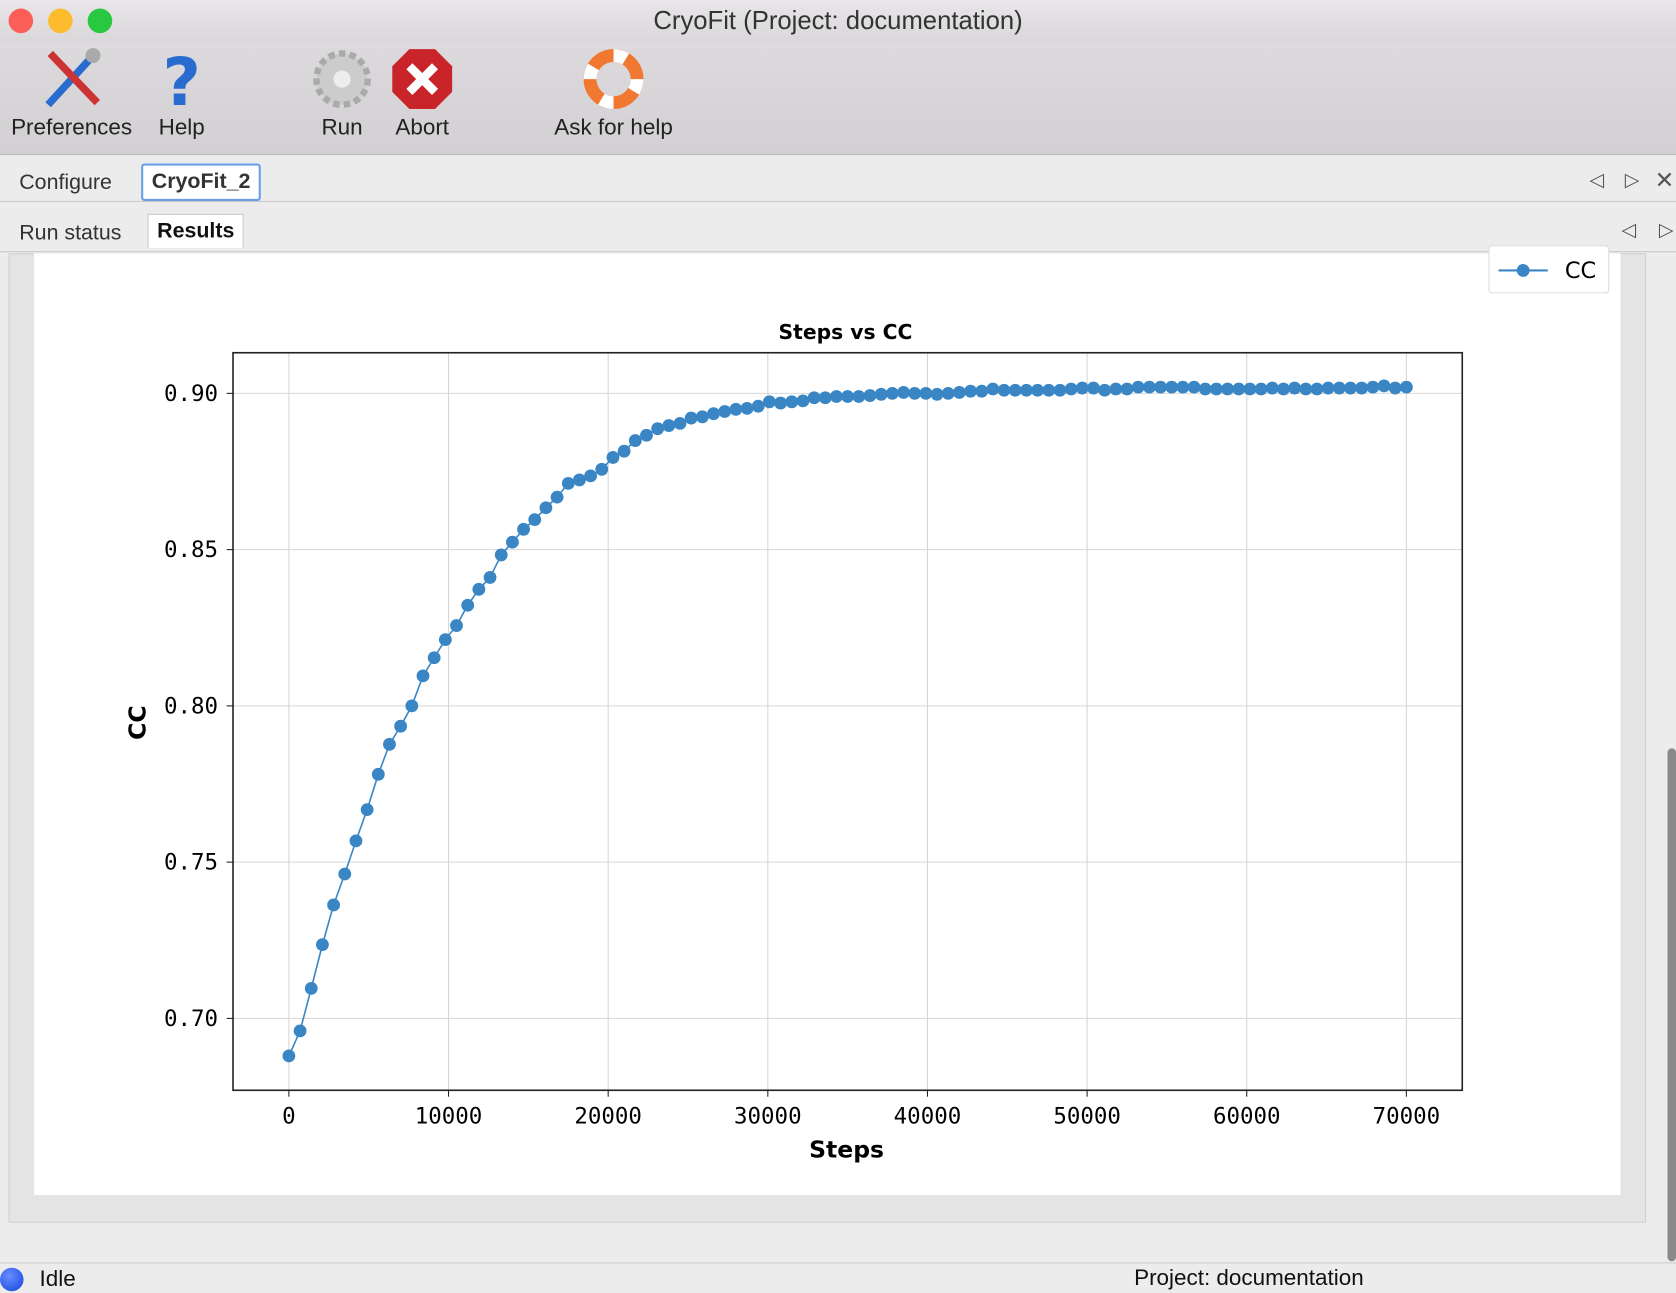  What do you see at coordinates (191, 550) in the screenshot?
I see `y-tick-label: 0.85` at bounding box center [191, 550].